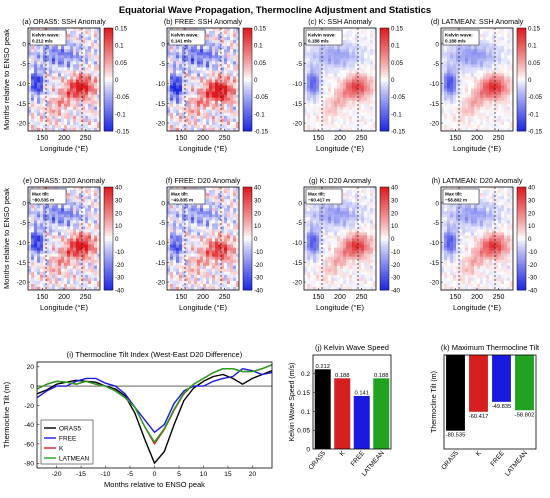 This screenshot has width=550, height=498. What do you see at coordinates (42, 41) in the screenshot?
I see `info-box-value: 0.212 m/s` at bounding box center [42, 41].